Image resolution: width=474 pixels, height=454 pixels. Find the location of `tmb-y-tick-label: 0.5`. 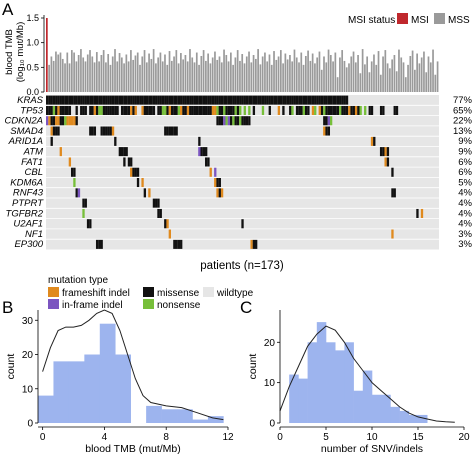

tmb-y-tick-label: 0.5 is located at coordinates (32, 67).